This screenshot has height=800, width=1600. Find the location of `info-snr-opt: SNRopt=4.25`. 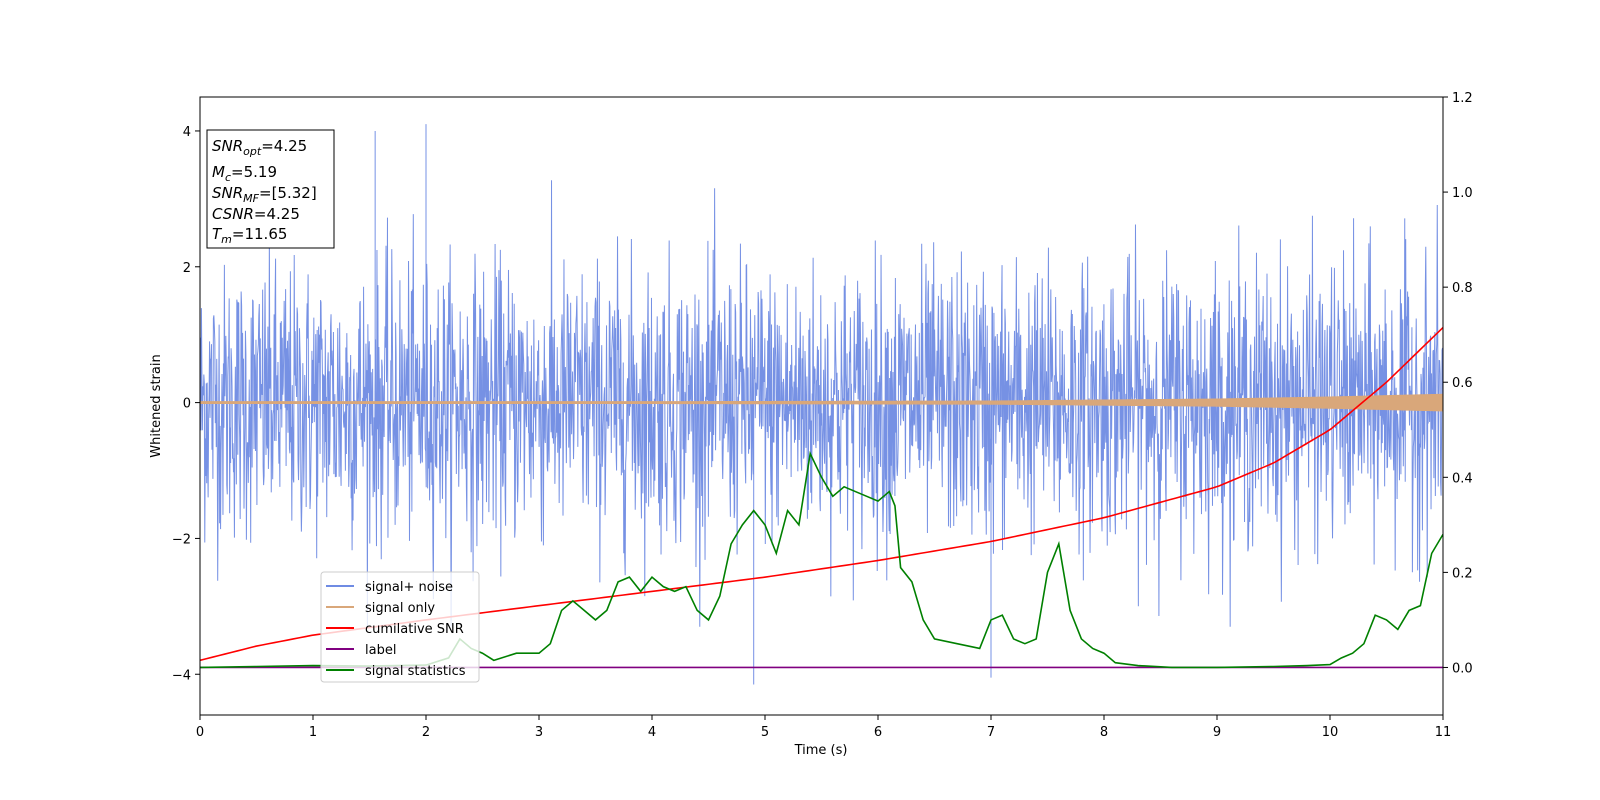

info-snr-opt: SNRopt=4.25 is located at coordinates (259, 147).